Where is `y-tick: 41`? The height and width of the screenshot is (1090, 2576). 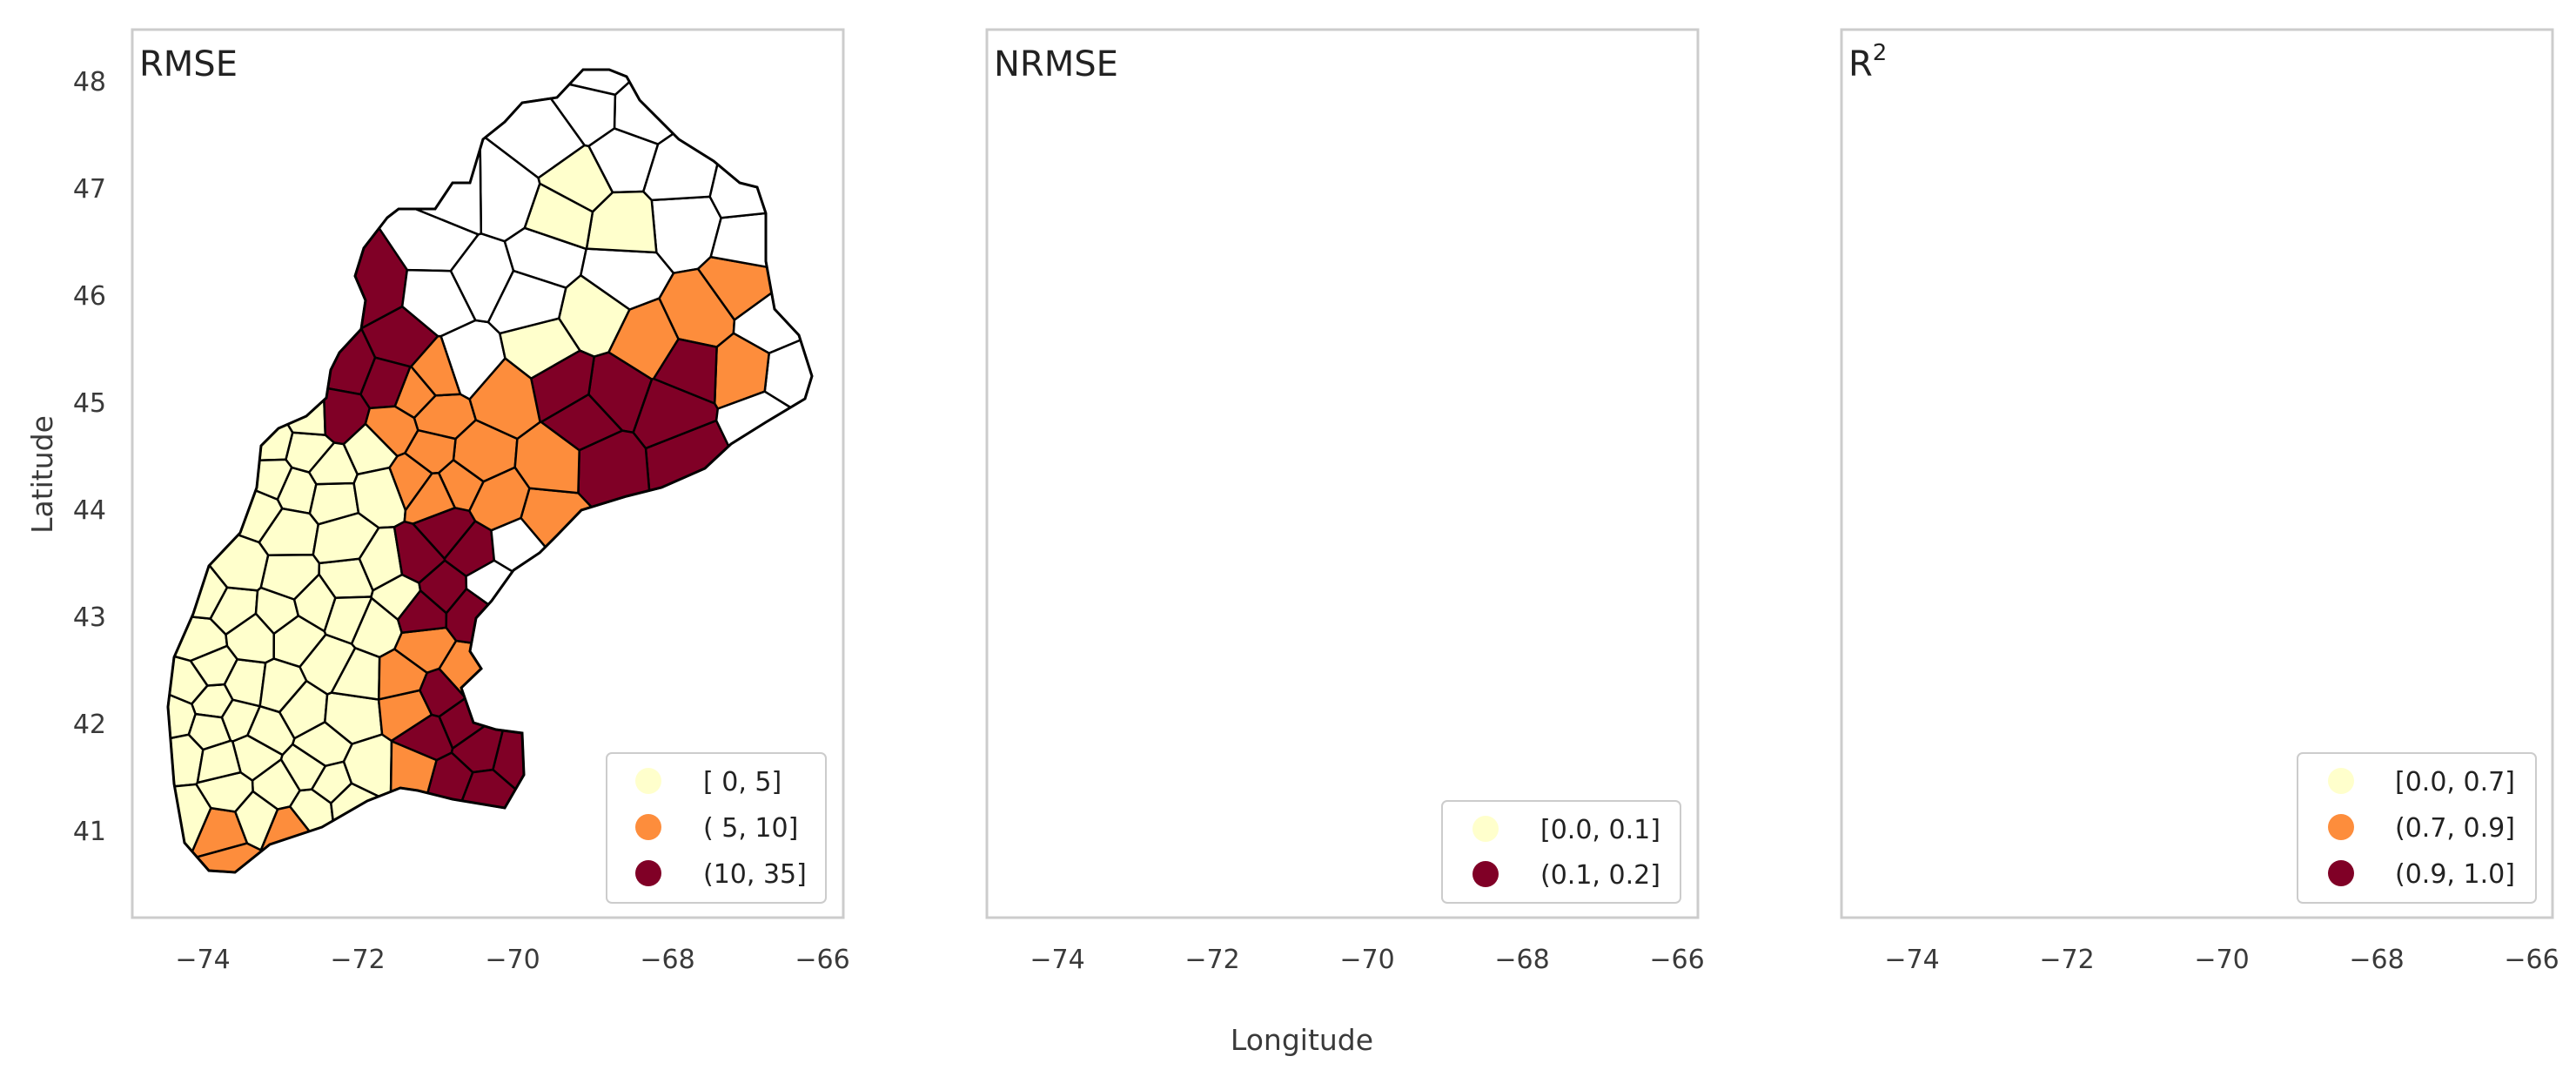
y-tick: 41 is located at coordinates (89, 832).